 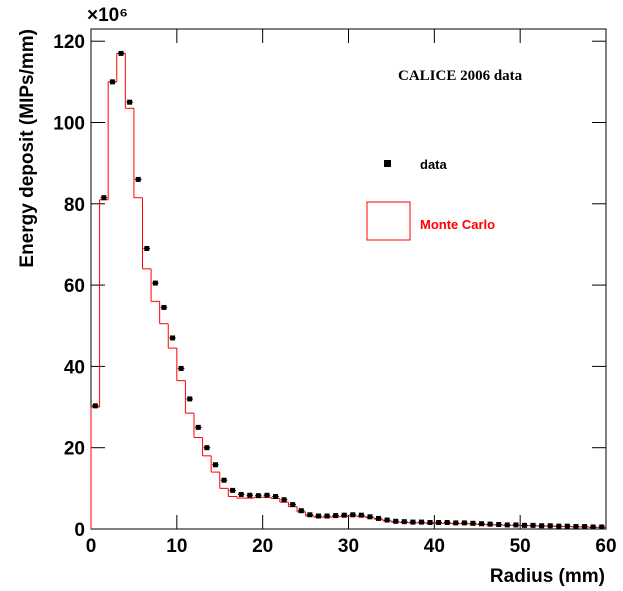 What do you see at coordinates (91, 546) in the screenshot?
I see `x-tick-label: 0` at bounding box center [91, 546].